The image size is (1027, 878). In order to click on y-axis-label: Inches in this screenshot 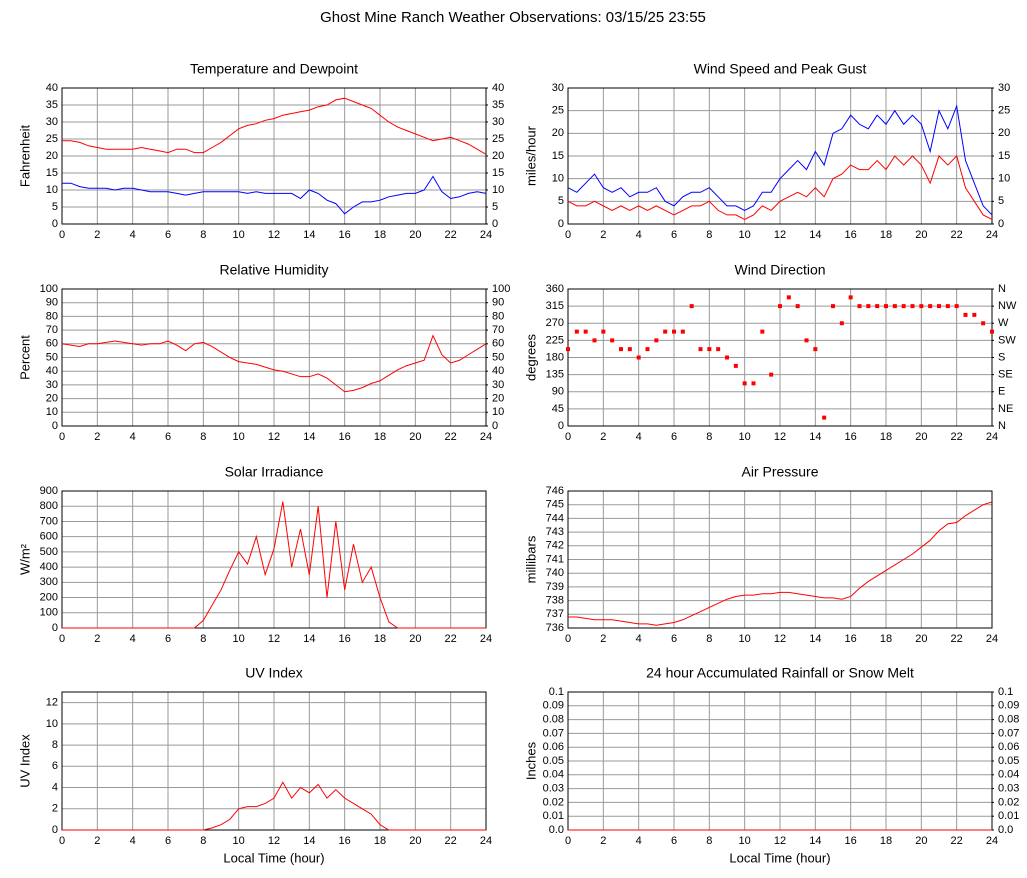, I will do `click(530, 760)`.